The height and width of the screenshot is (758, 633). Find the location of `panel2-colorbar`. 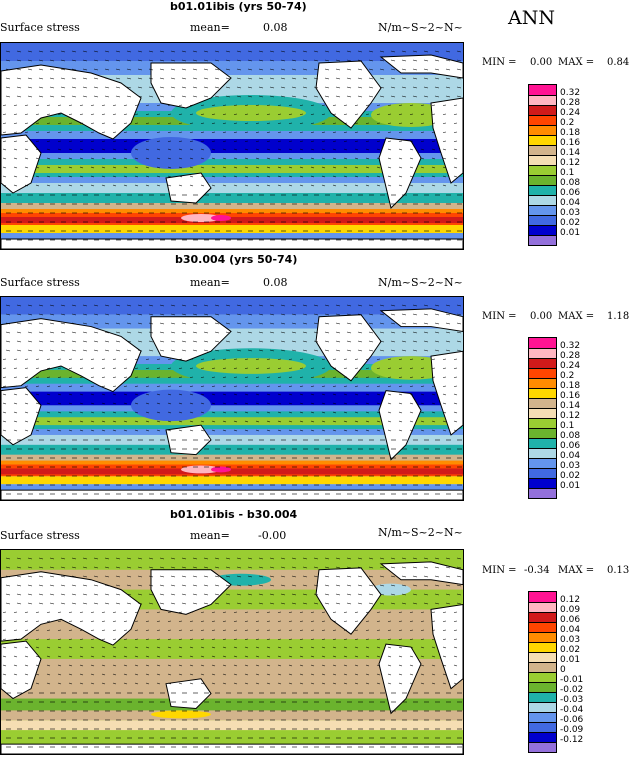

panel2-colorbar is located at coordinates (542, 418).